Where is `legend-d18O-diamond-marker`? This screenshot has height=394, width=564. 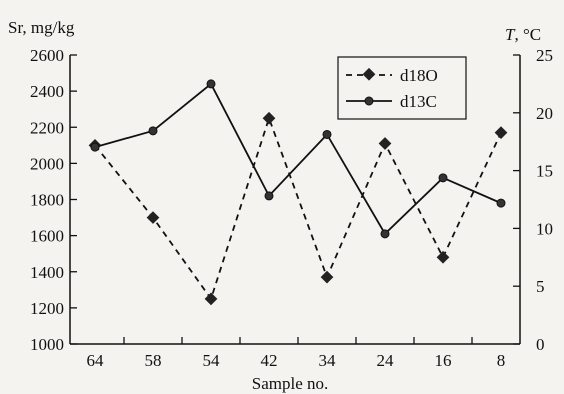 legend-d18O-diamond-marker is located at coordinates (369, 74).